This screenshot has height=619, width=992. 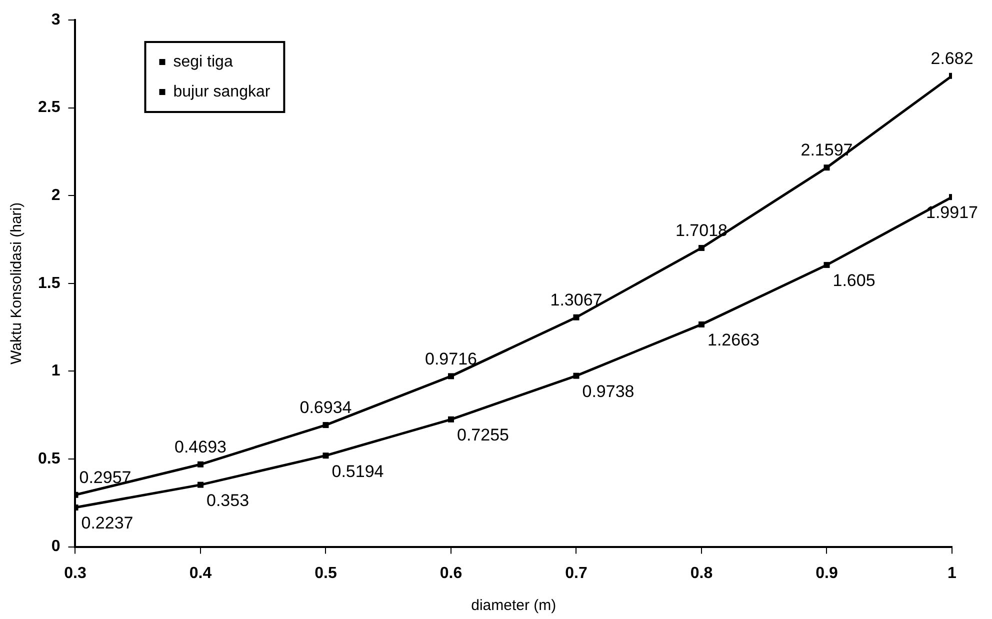 I want to click on data-label: 1.605, so click(x=854, y=280).